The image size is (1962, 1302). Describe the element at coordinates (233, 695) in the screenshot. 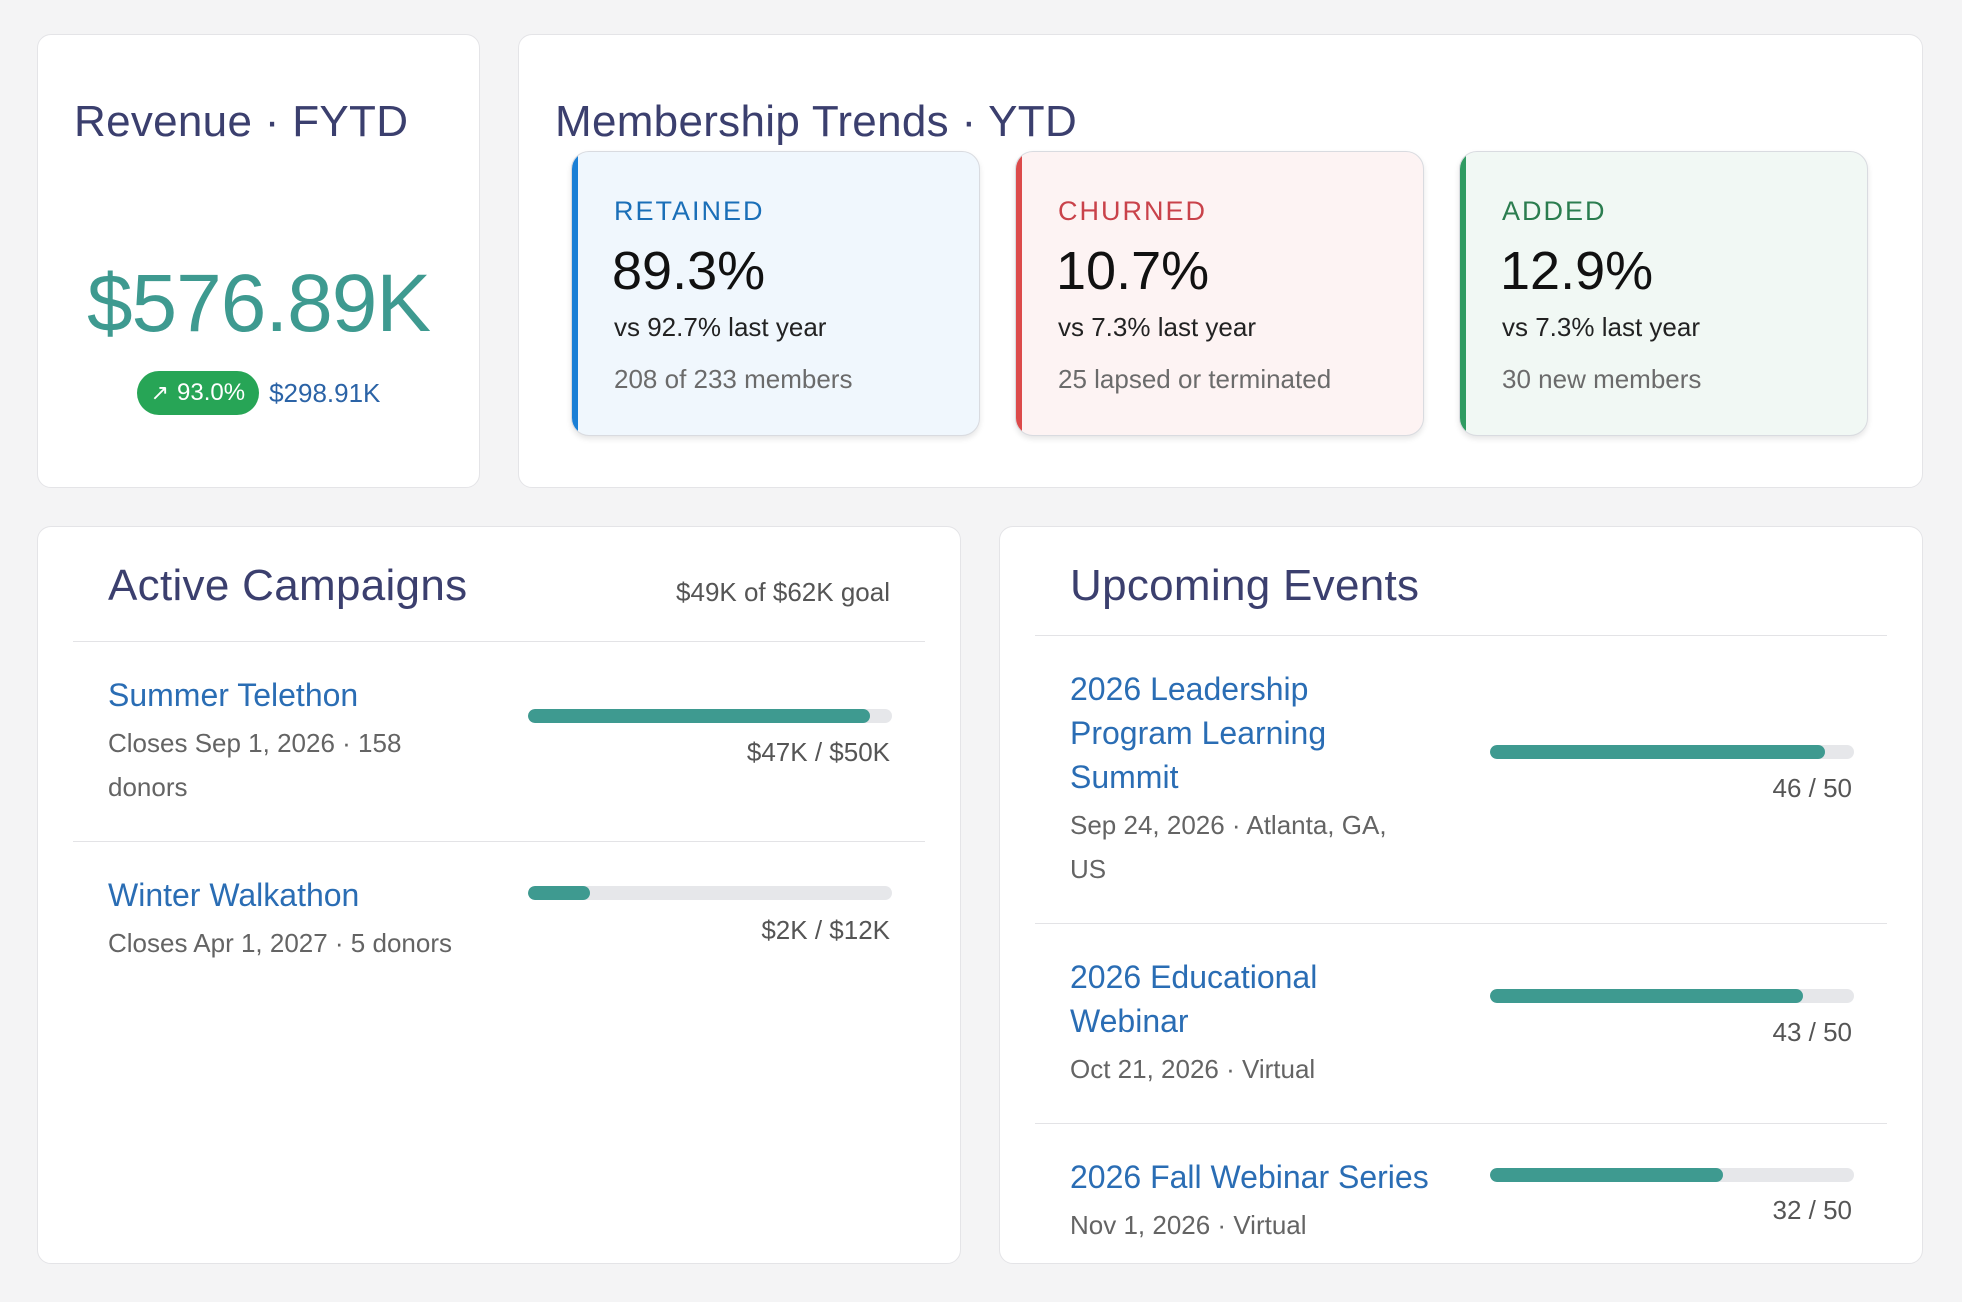

I see `campaign-name-link: Summer Telethon` at that location.